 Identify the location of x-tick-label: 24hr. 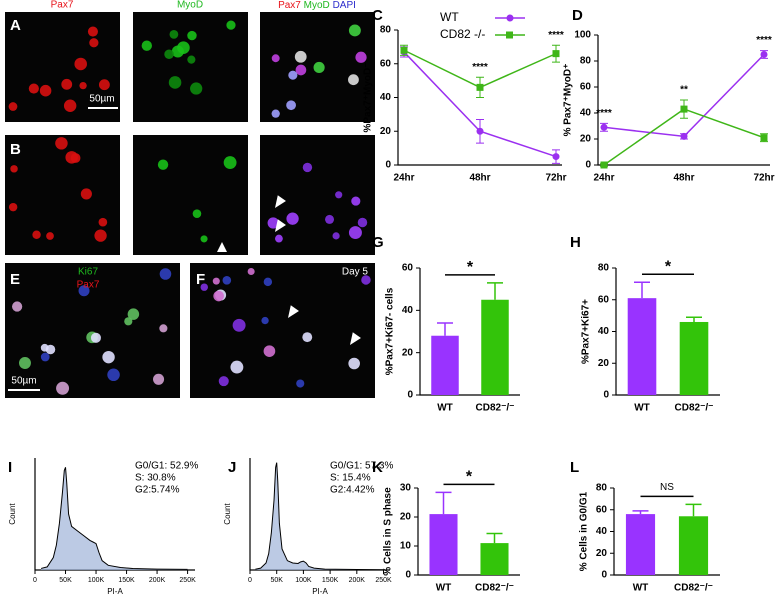
(603, 178).